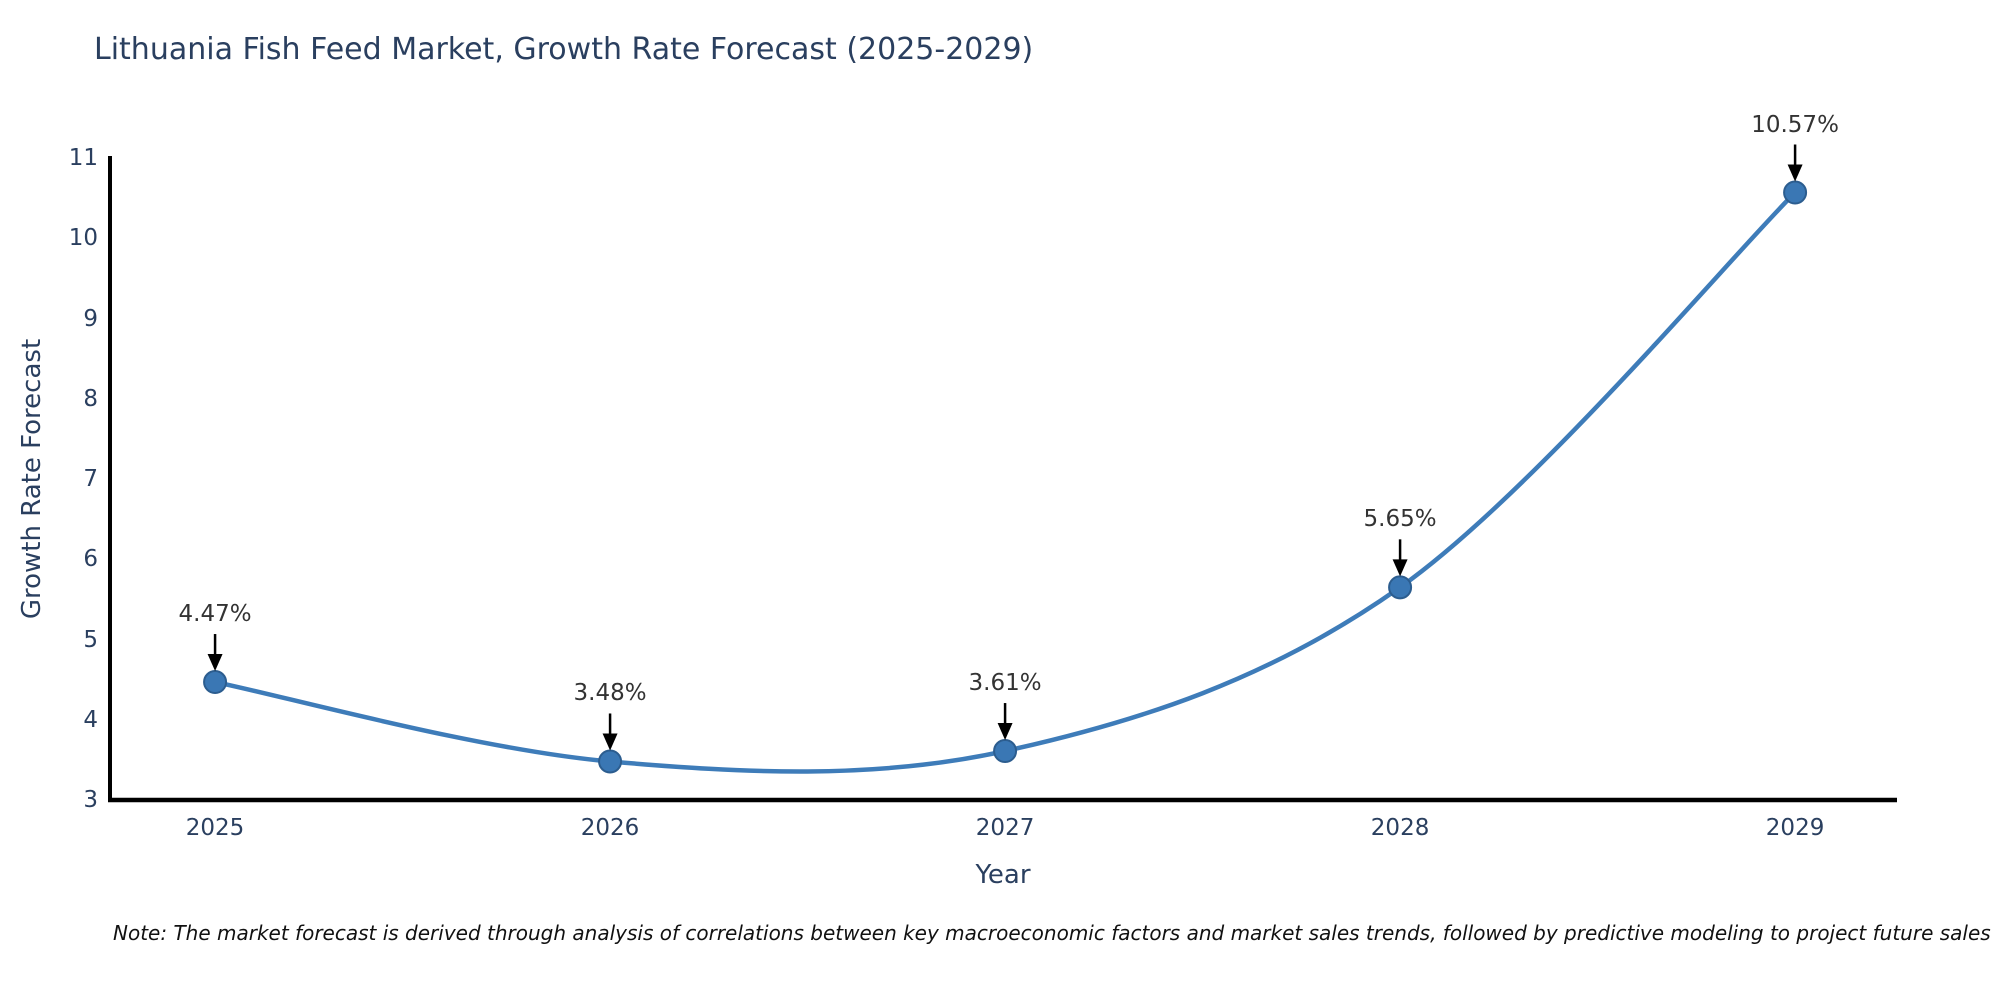  I want to click on data-point-value-label: 10.57%, so click(1795, 124).